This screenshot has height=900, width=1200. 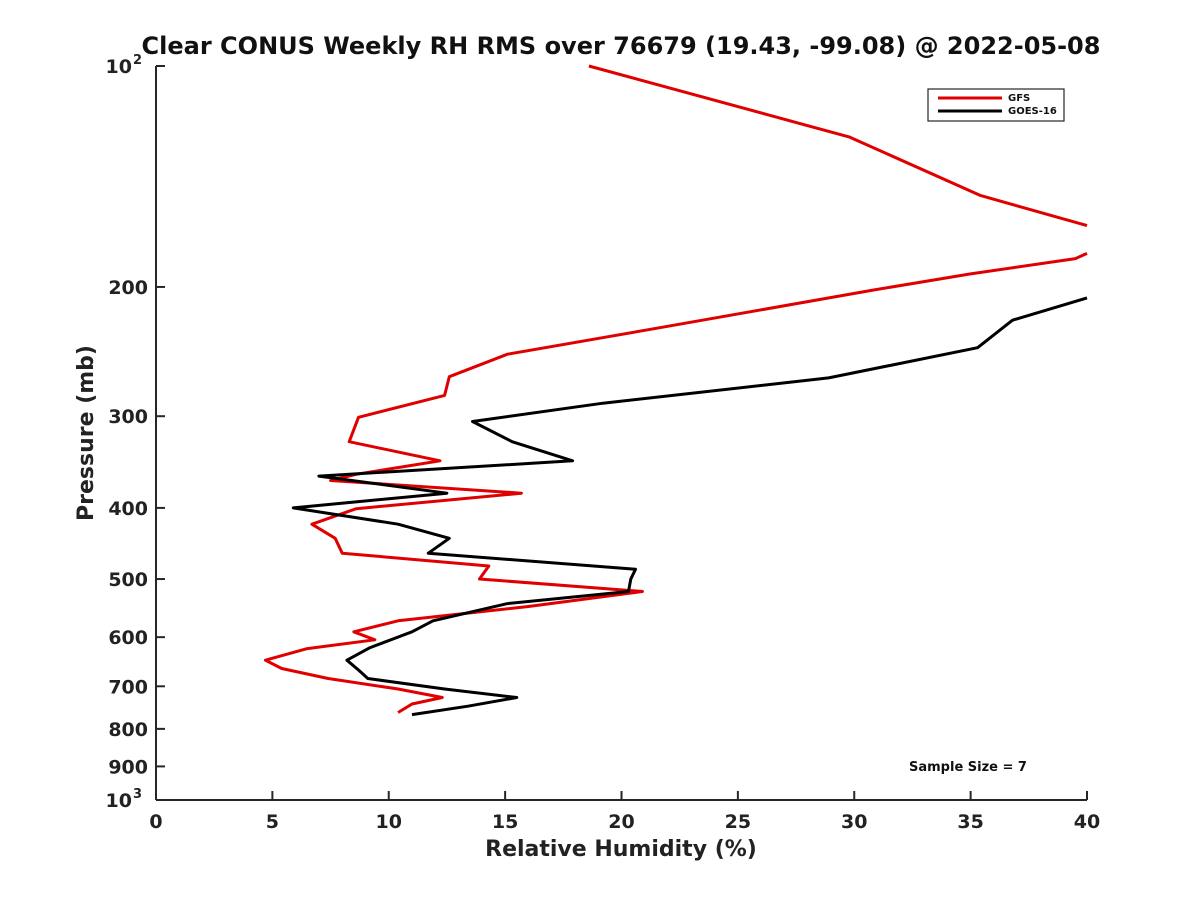 What do you see at coordinates (137, 794) in the screenshot?
I see `y-tick-exponent-9: 3` at bounding box center [137, 794].